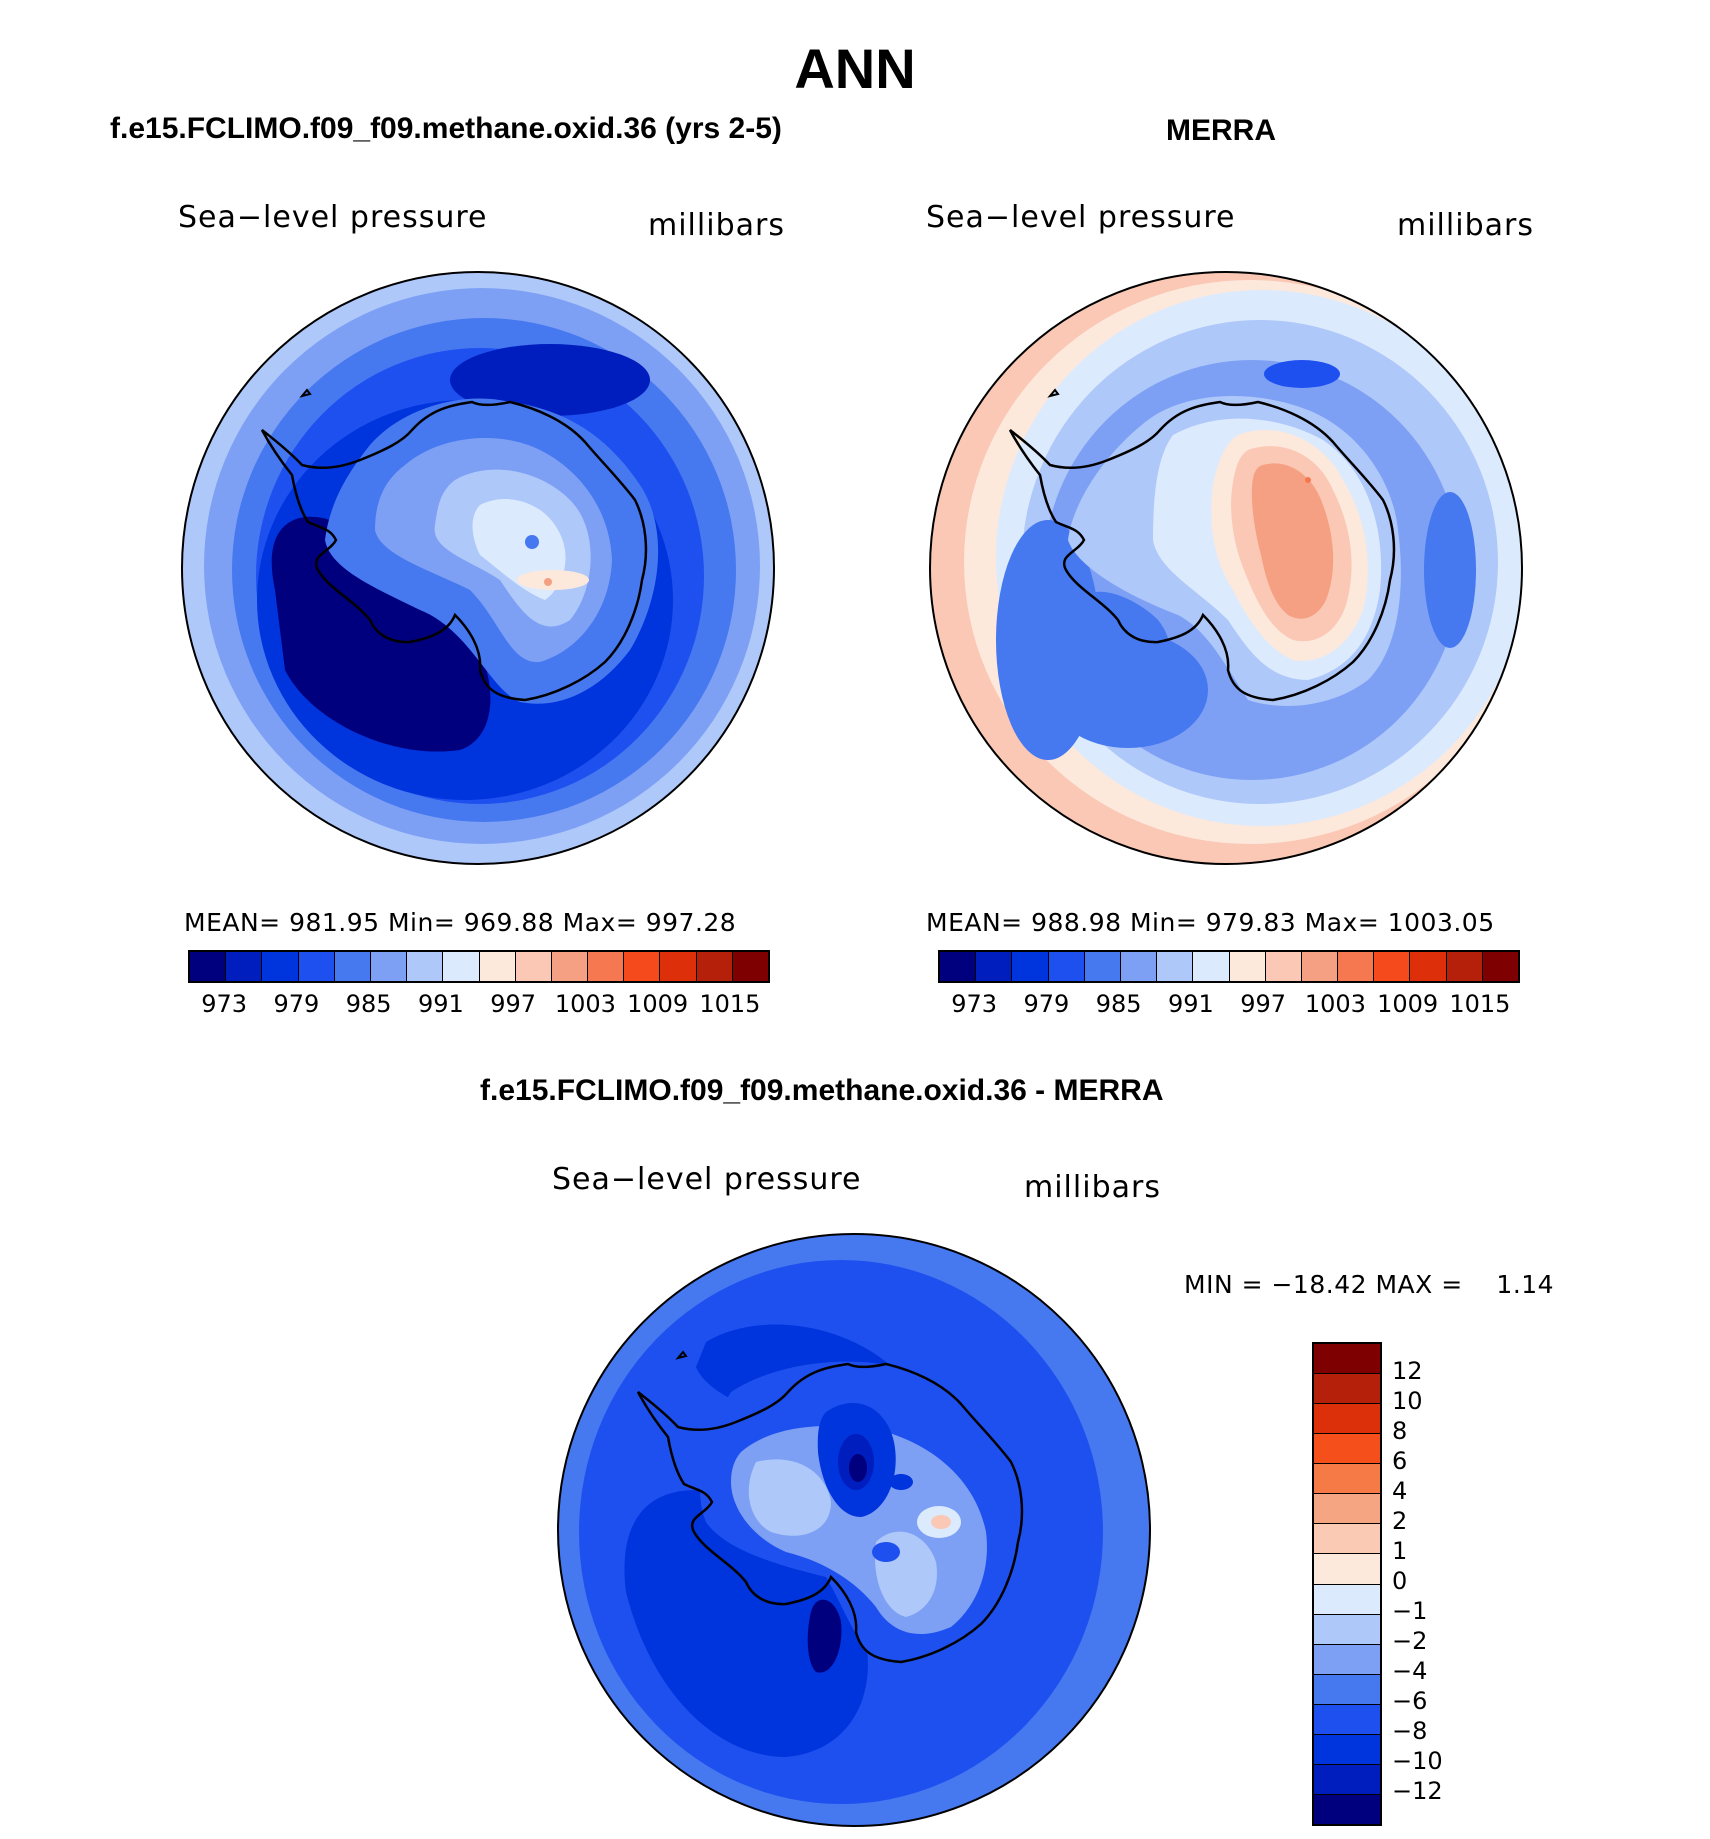  I want to click on obs-colorbar-tick-label: 979, so click(1046, 1004).